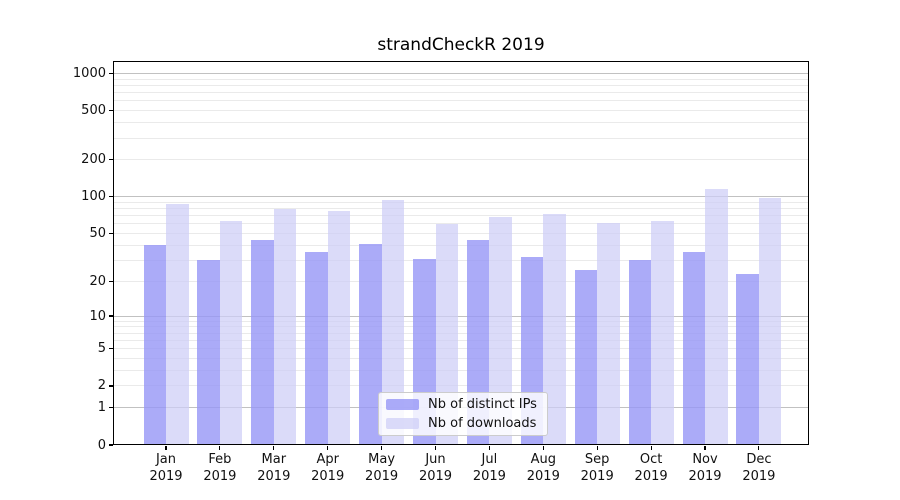  I want to click on bar-distinct-ips-may, so click(370, 344).